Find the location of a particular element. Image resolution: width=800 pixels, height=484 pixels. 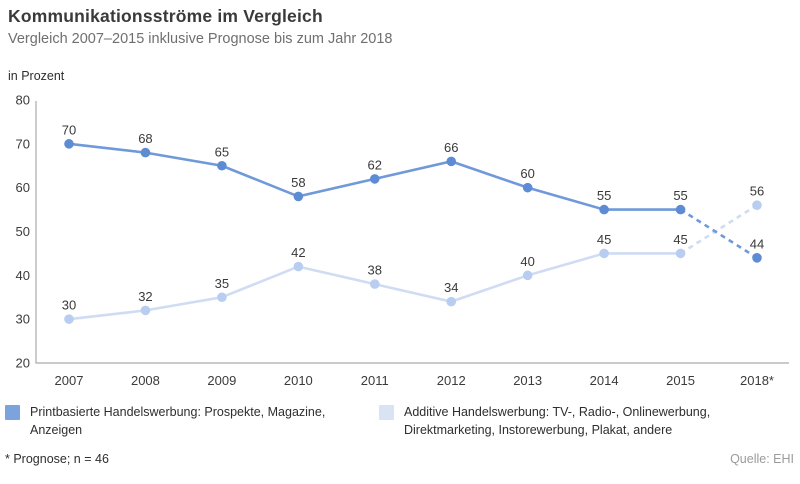

y-axis-unit-label: in Prozent is located at coordinates (36, 76).